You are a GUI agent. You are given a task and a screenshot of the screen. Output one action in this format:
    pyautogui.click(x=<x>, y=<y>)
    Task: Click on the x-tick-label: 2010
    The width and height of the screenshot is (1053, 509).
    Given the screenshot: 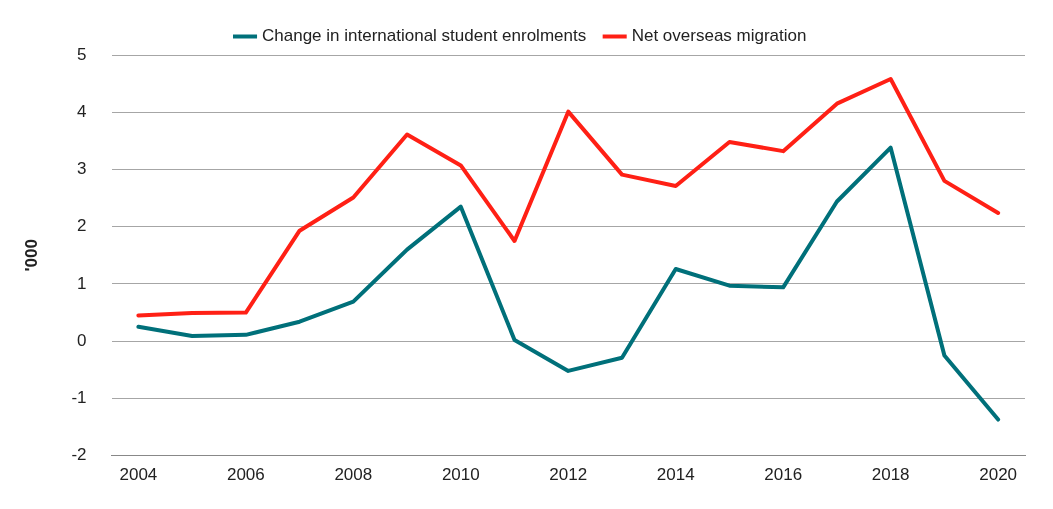 What is the action you would take?
    pyautogui.click(x=460, y=475)
    